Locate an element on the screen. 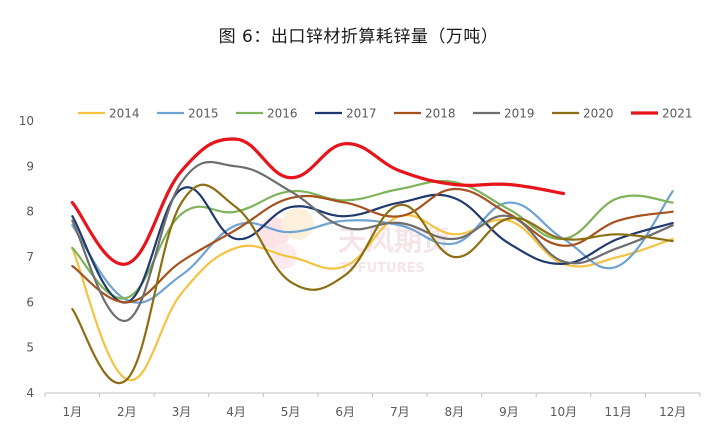 The image size is (717, 436). legend-label-2015: 2015 is located at coordinates (203, 114).